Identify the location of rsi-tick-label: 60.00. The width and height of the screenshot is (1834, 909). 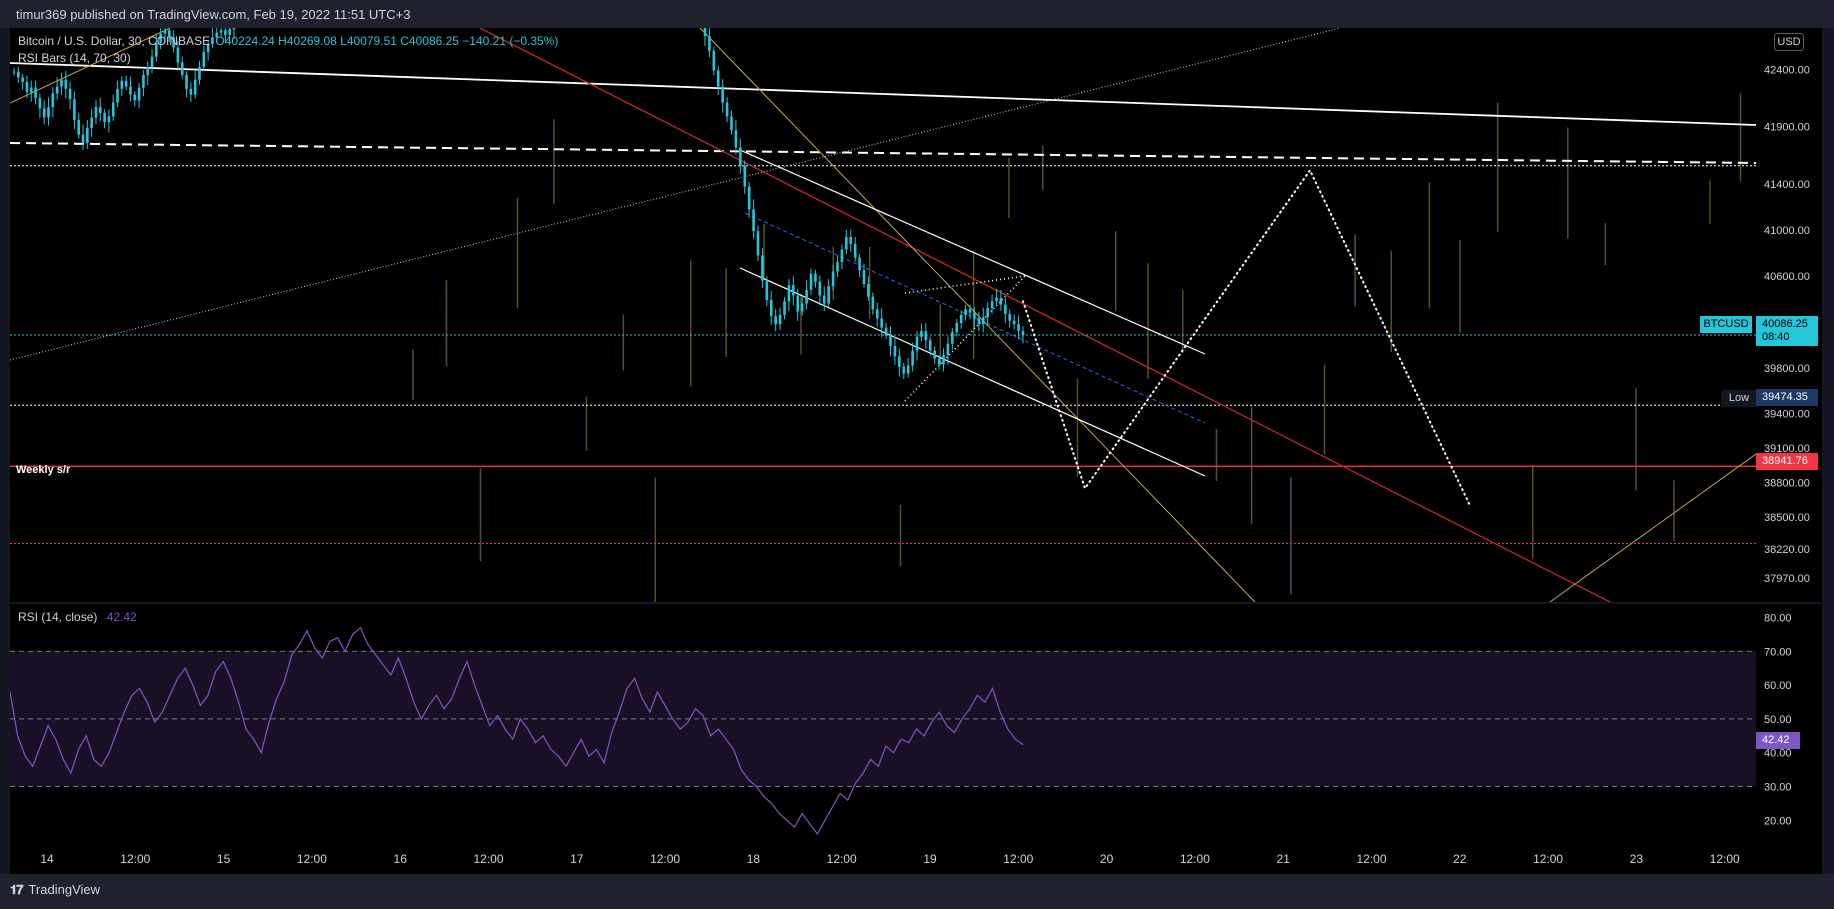
(1778, 686).